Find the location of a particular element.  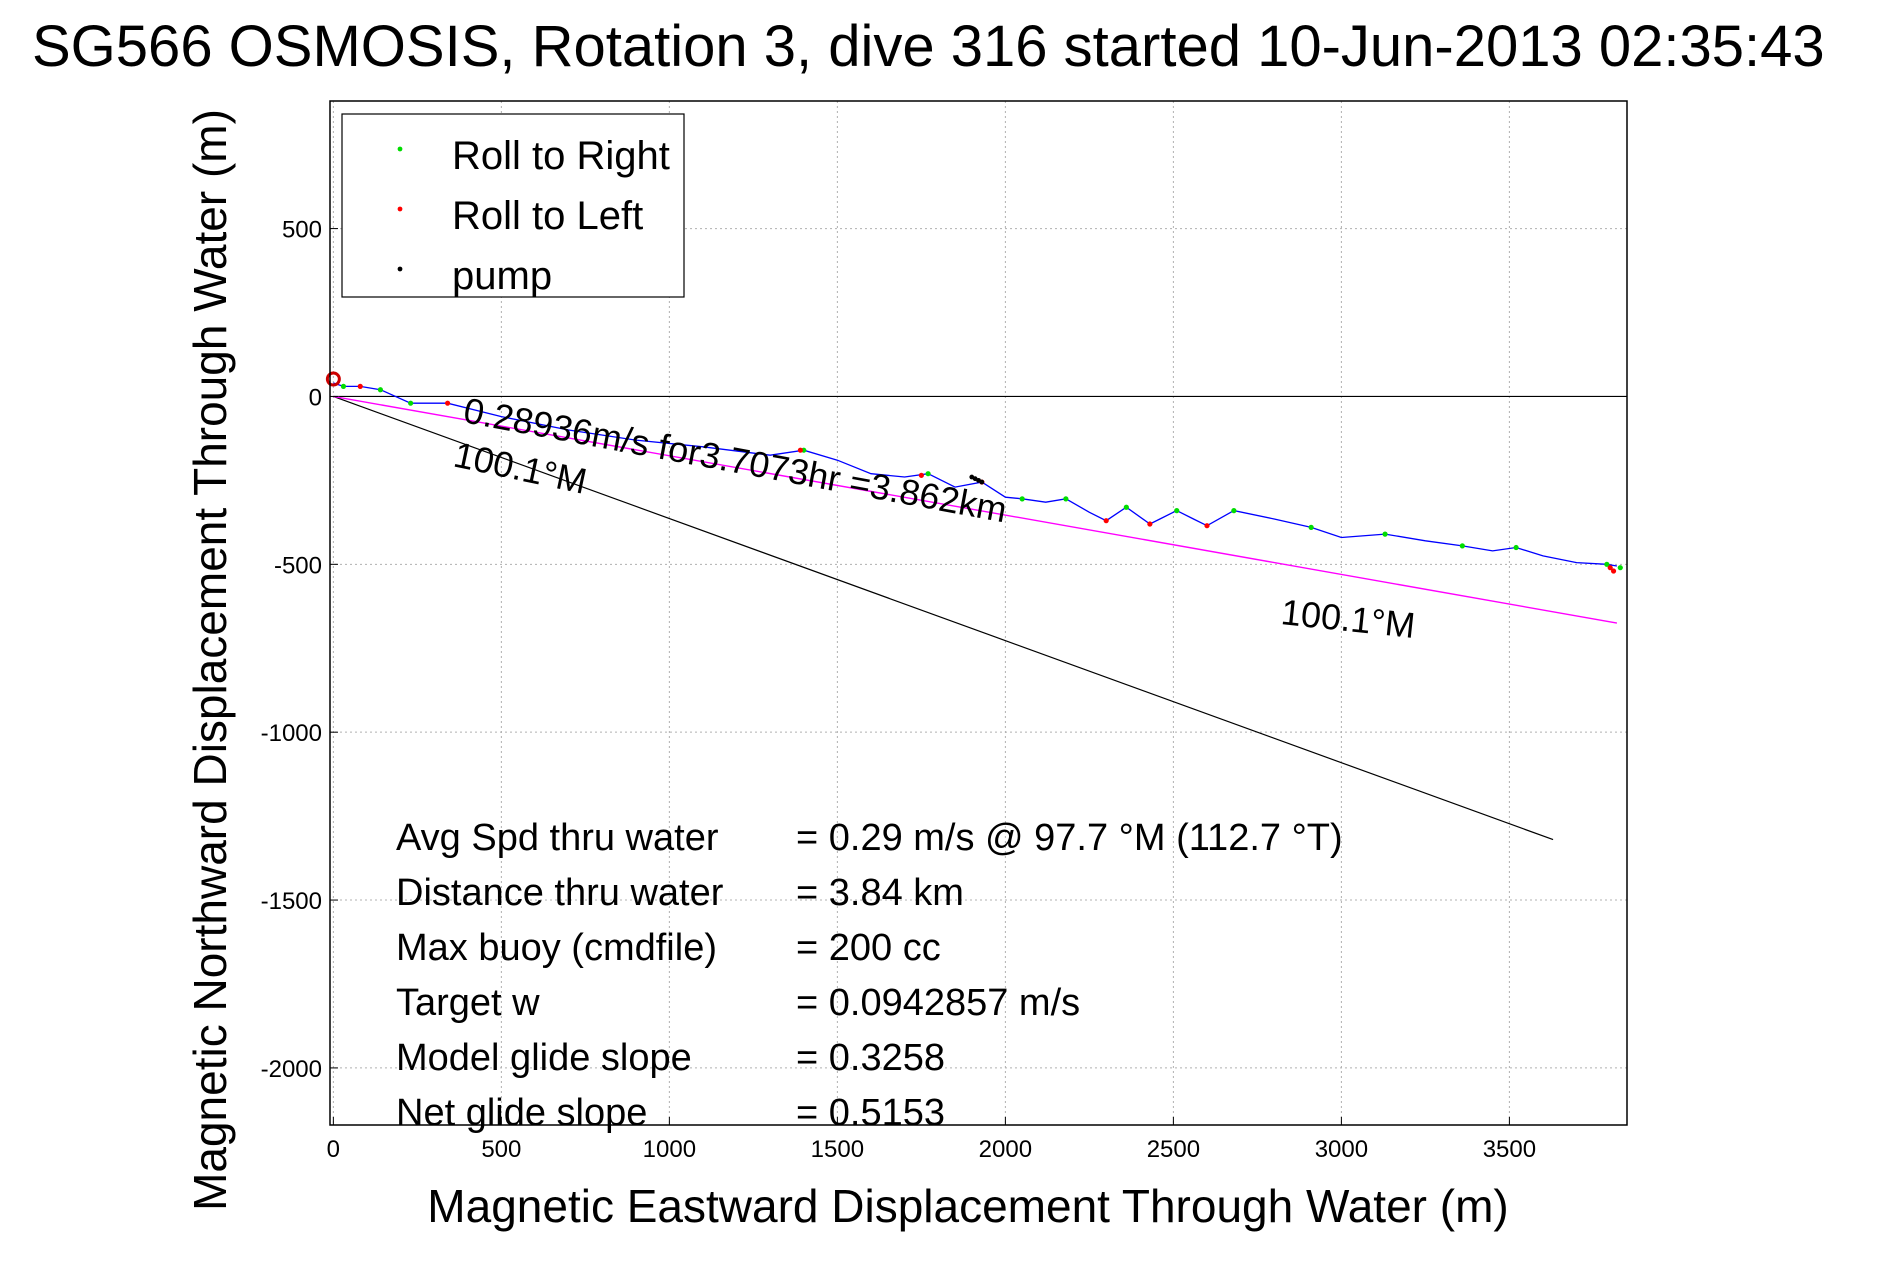

x-tick-label-1: 500 is located at coordinates (501, 1149).